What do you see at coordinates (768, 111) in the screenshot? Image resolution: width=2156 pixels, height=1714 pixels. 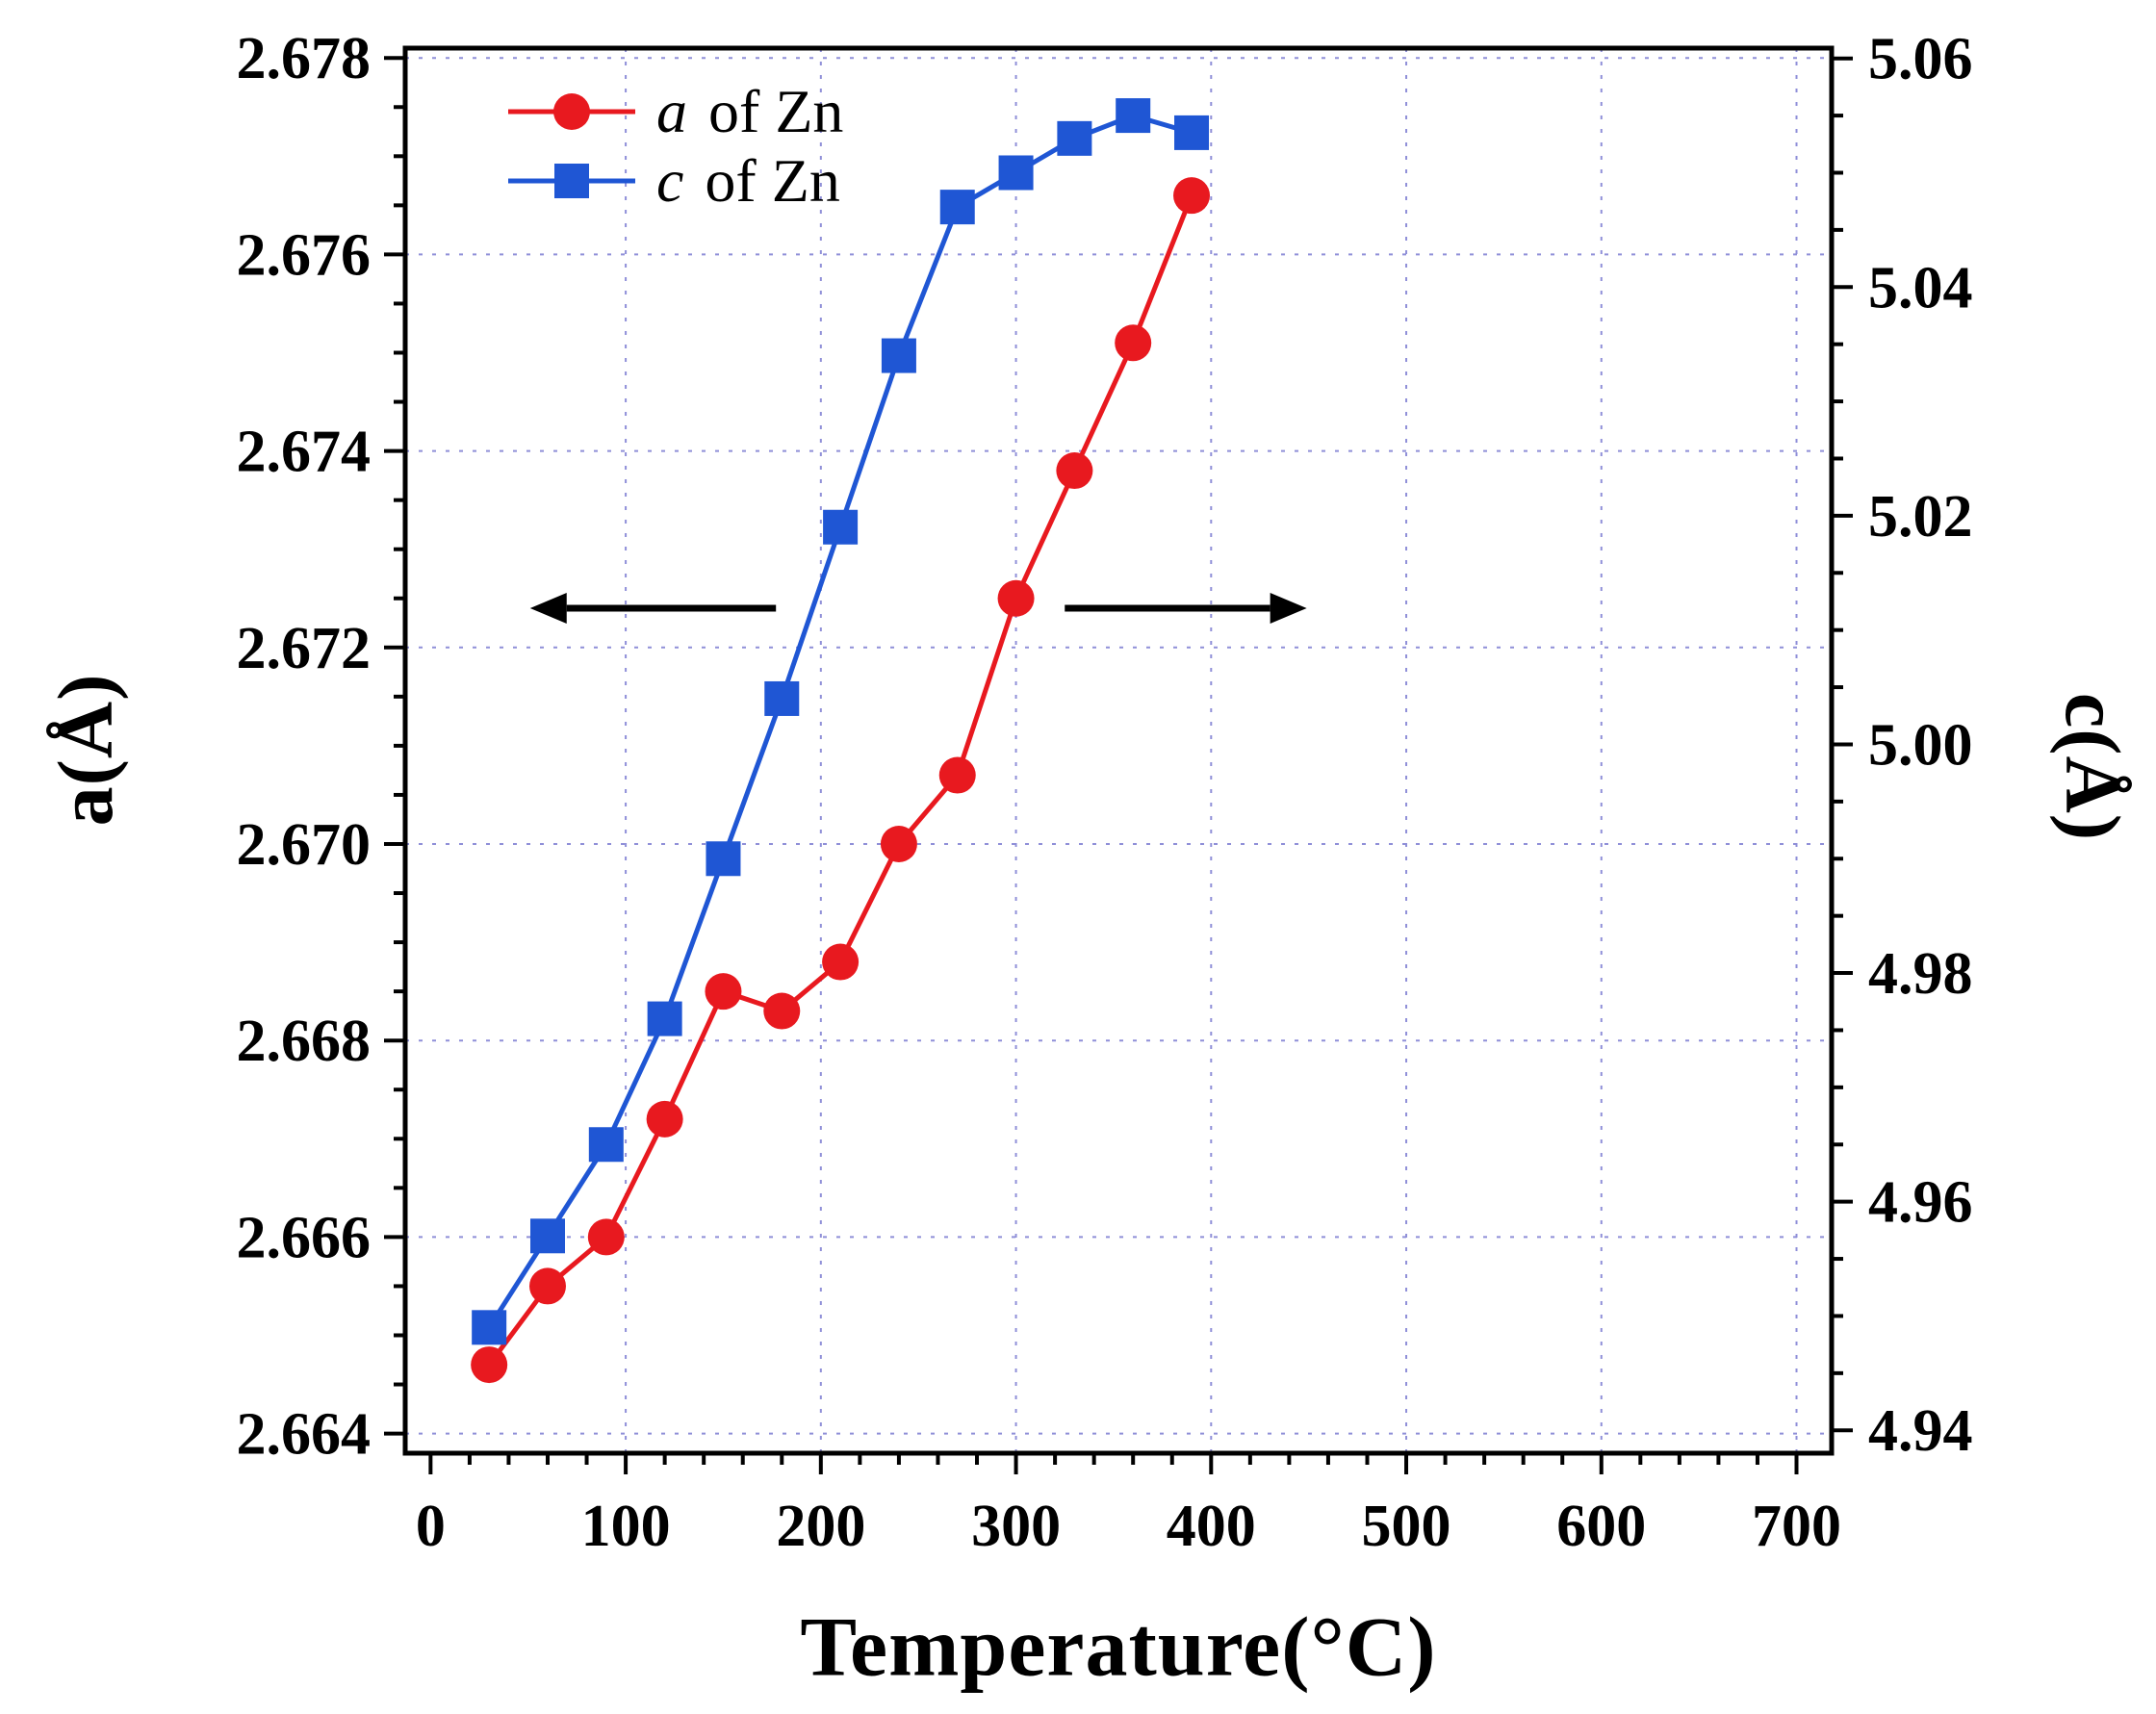 I see `legend-rest-a: of Zn` at bounding box center [768, 111].